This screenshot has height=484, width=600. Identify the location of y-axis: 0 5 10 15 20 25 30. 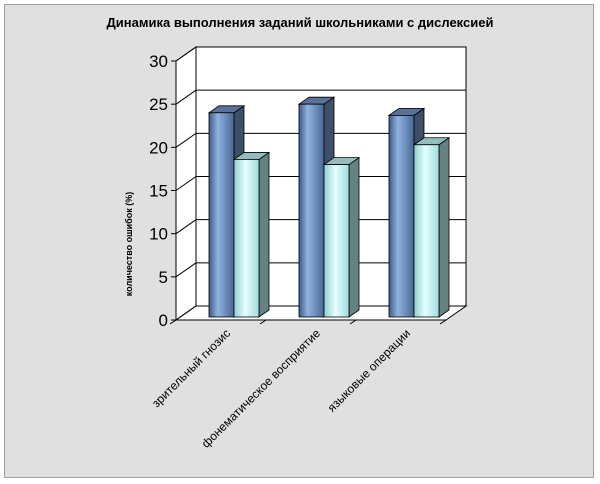
(163, 191).